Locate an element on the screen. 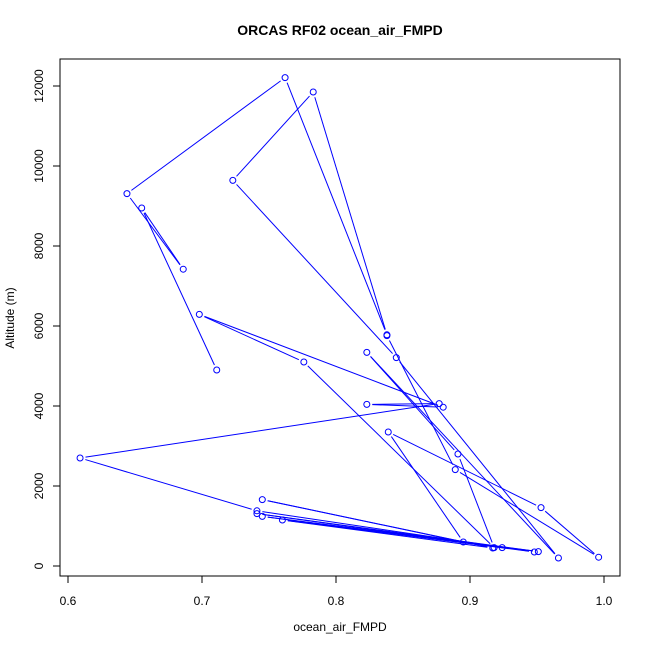  y-axis-label: Altitude (m) is located at coordinates (10, 317).